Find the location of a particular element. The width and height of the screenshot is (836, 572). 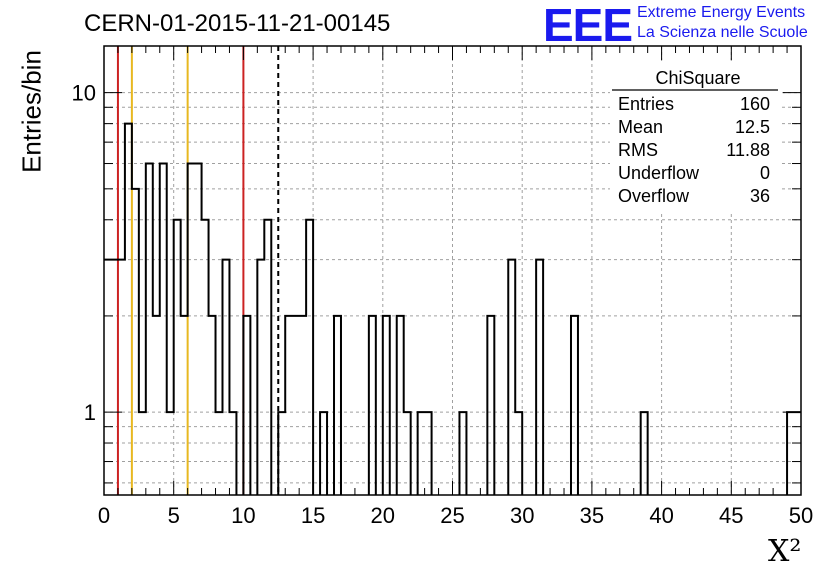

stats-value: 12.5 is located at coordinates (752, 127).